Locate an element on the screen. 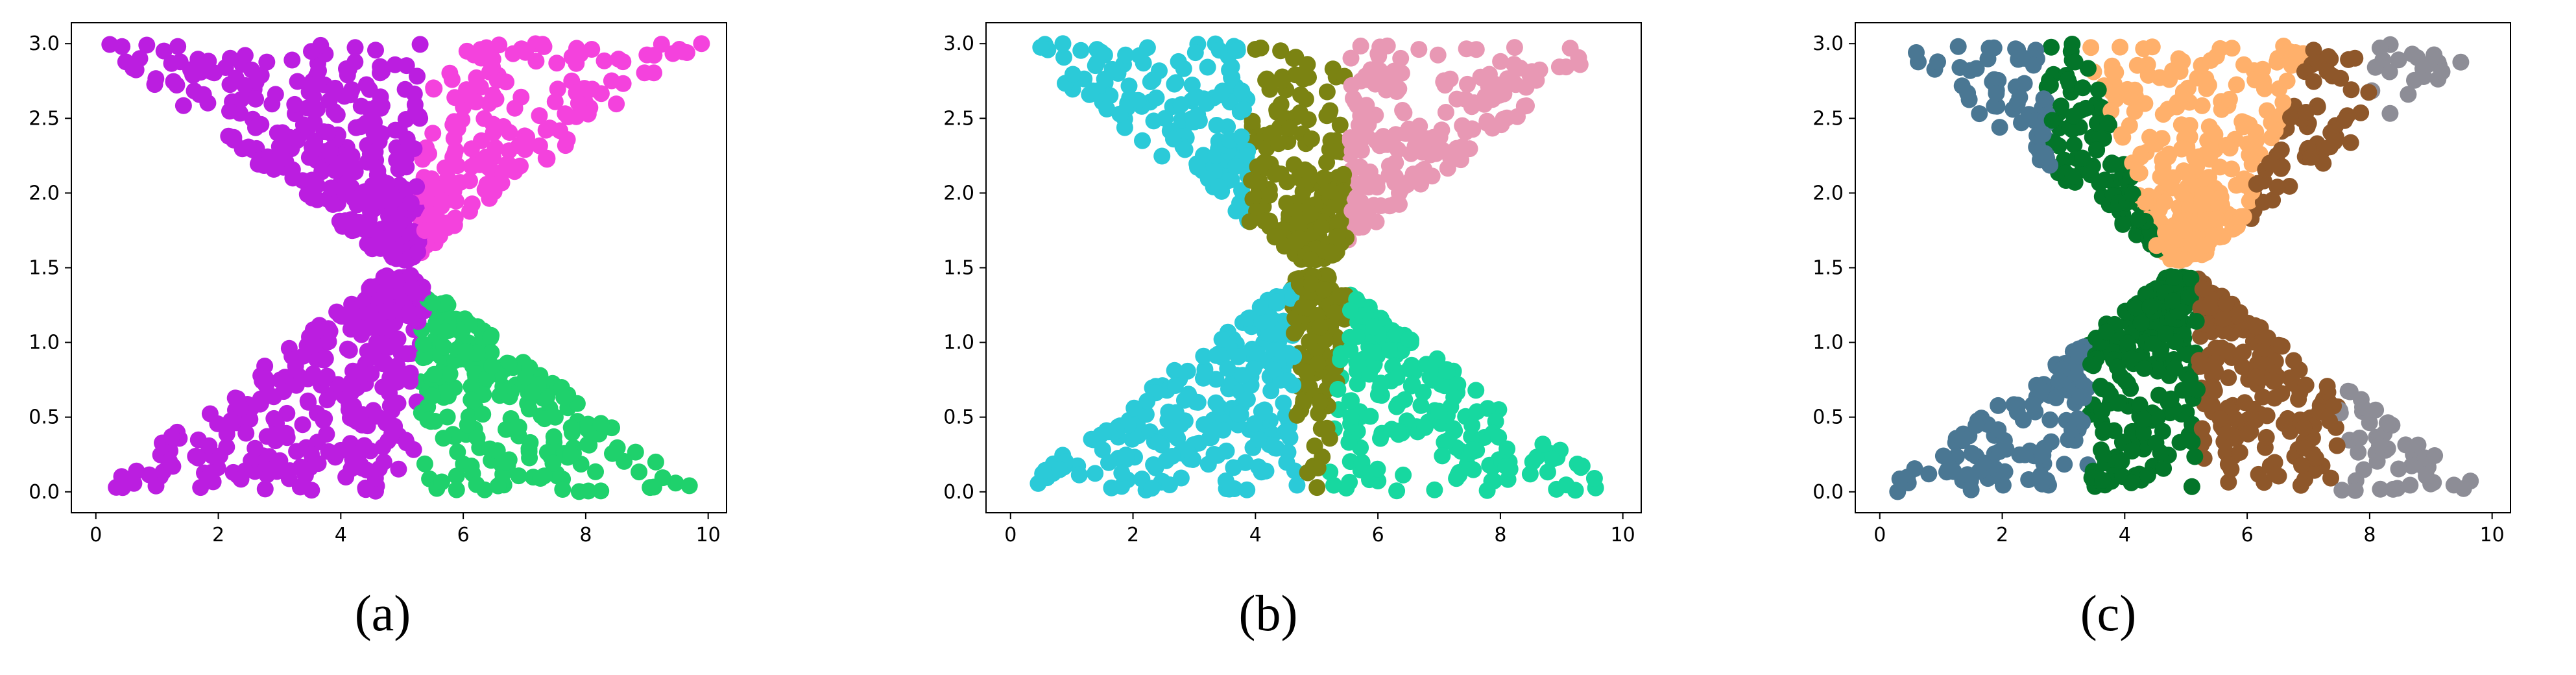 This screenshot has height=675, width=2576. y-tick-label: 0.0 is located at coordinates (44, 492).